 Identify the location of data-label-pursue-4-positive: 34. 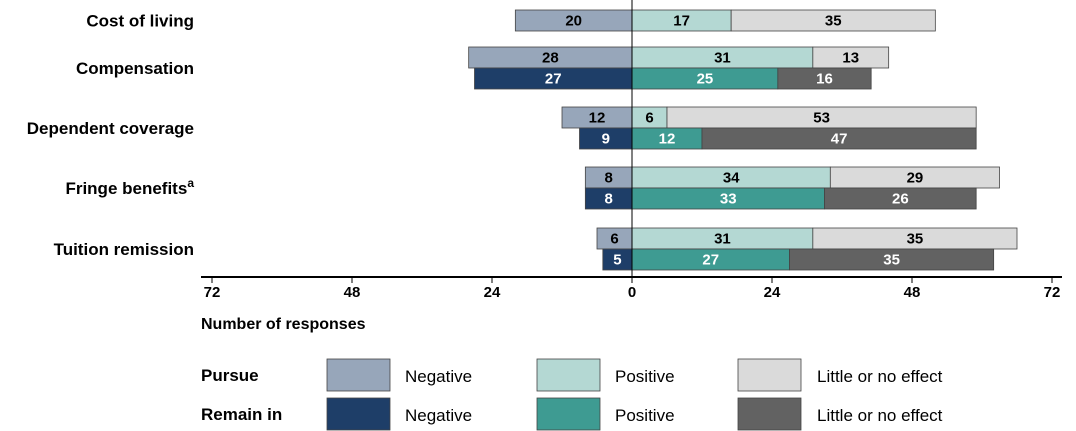
(731, 178).